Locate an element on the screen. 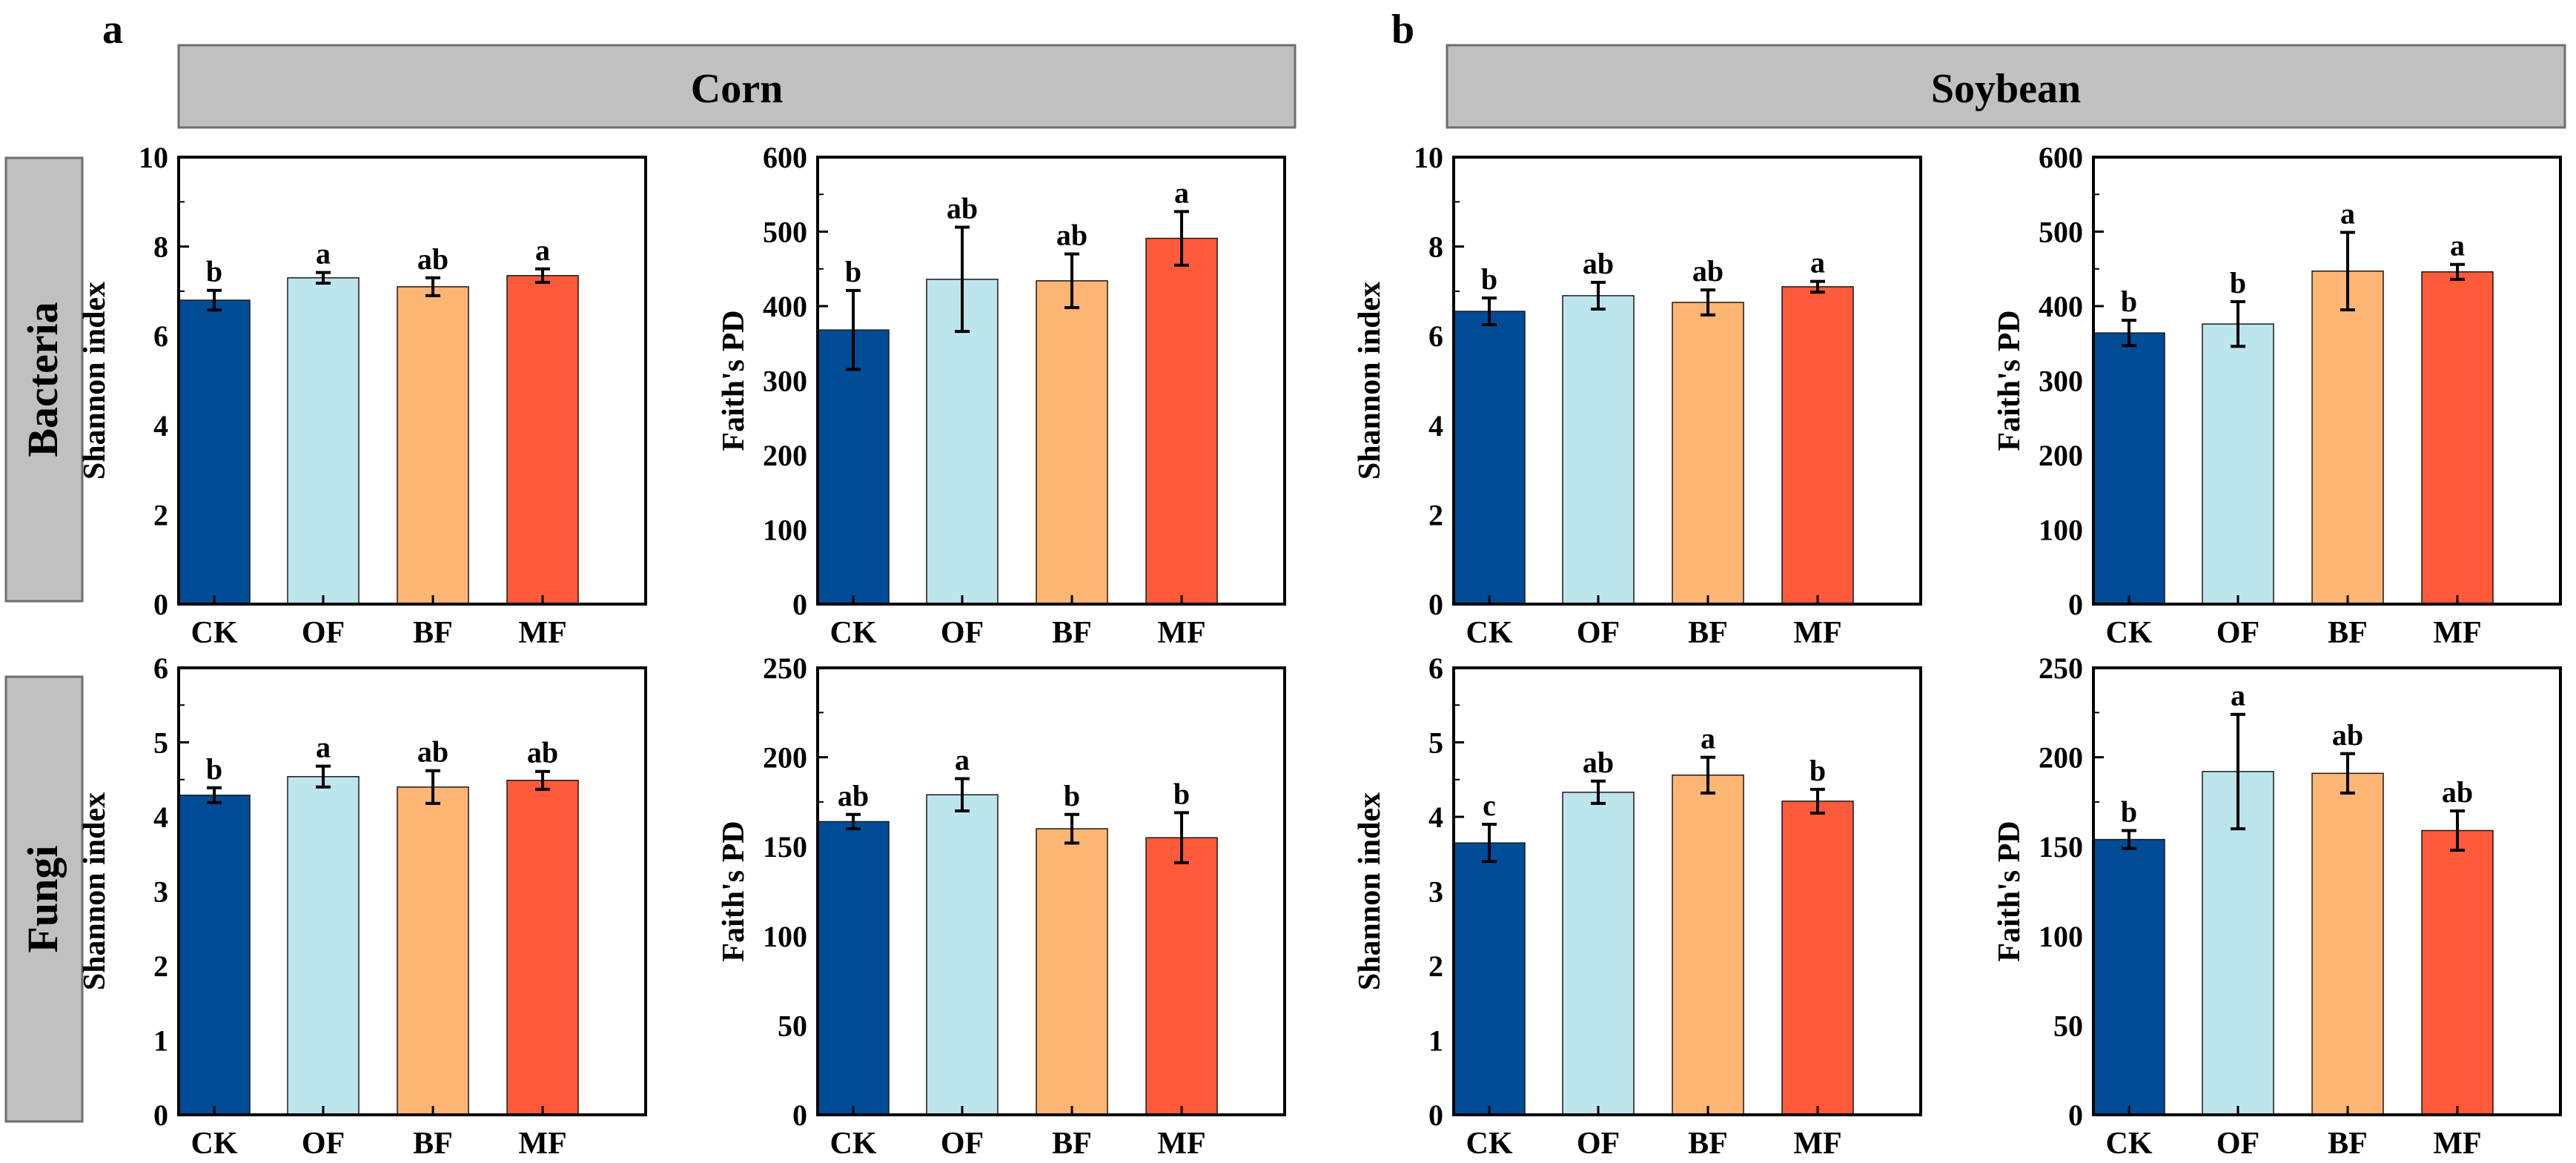 The image size is (2576, 1163). chart-soybean-fungi-shannon: 0 1 2 3 4 5 6 Shannon index c CK ab OF a BF b MF is located at coordinates (1637, 906).